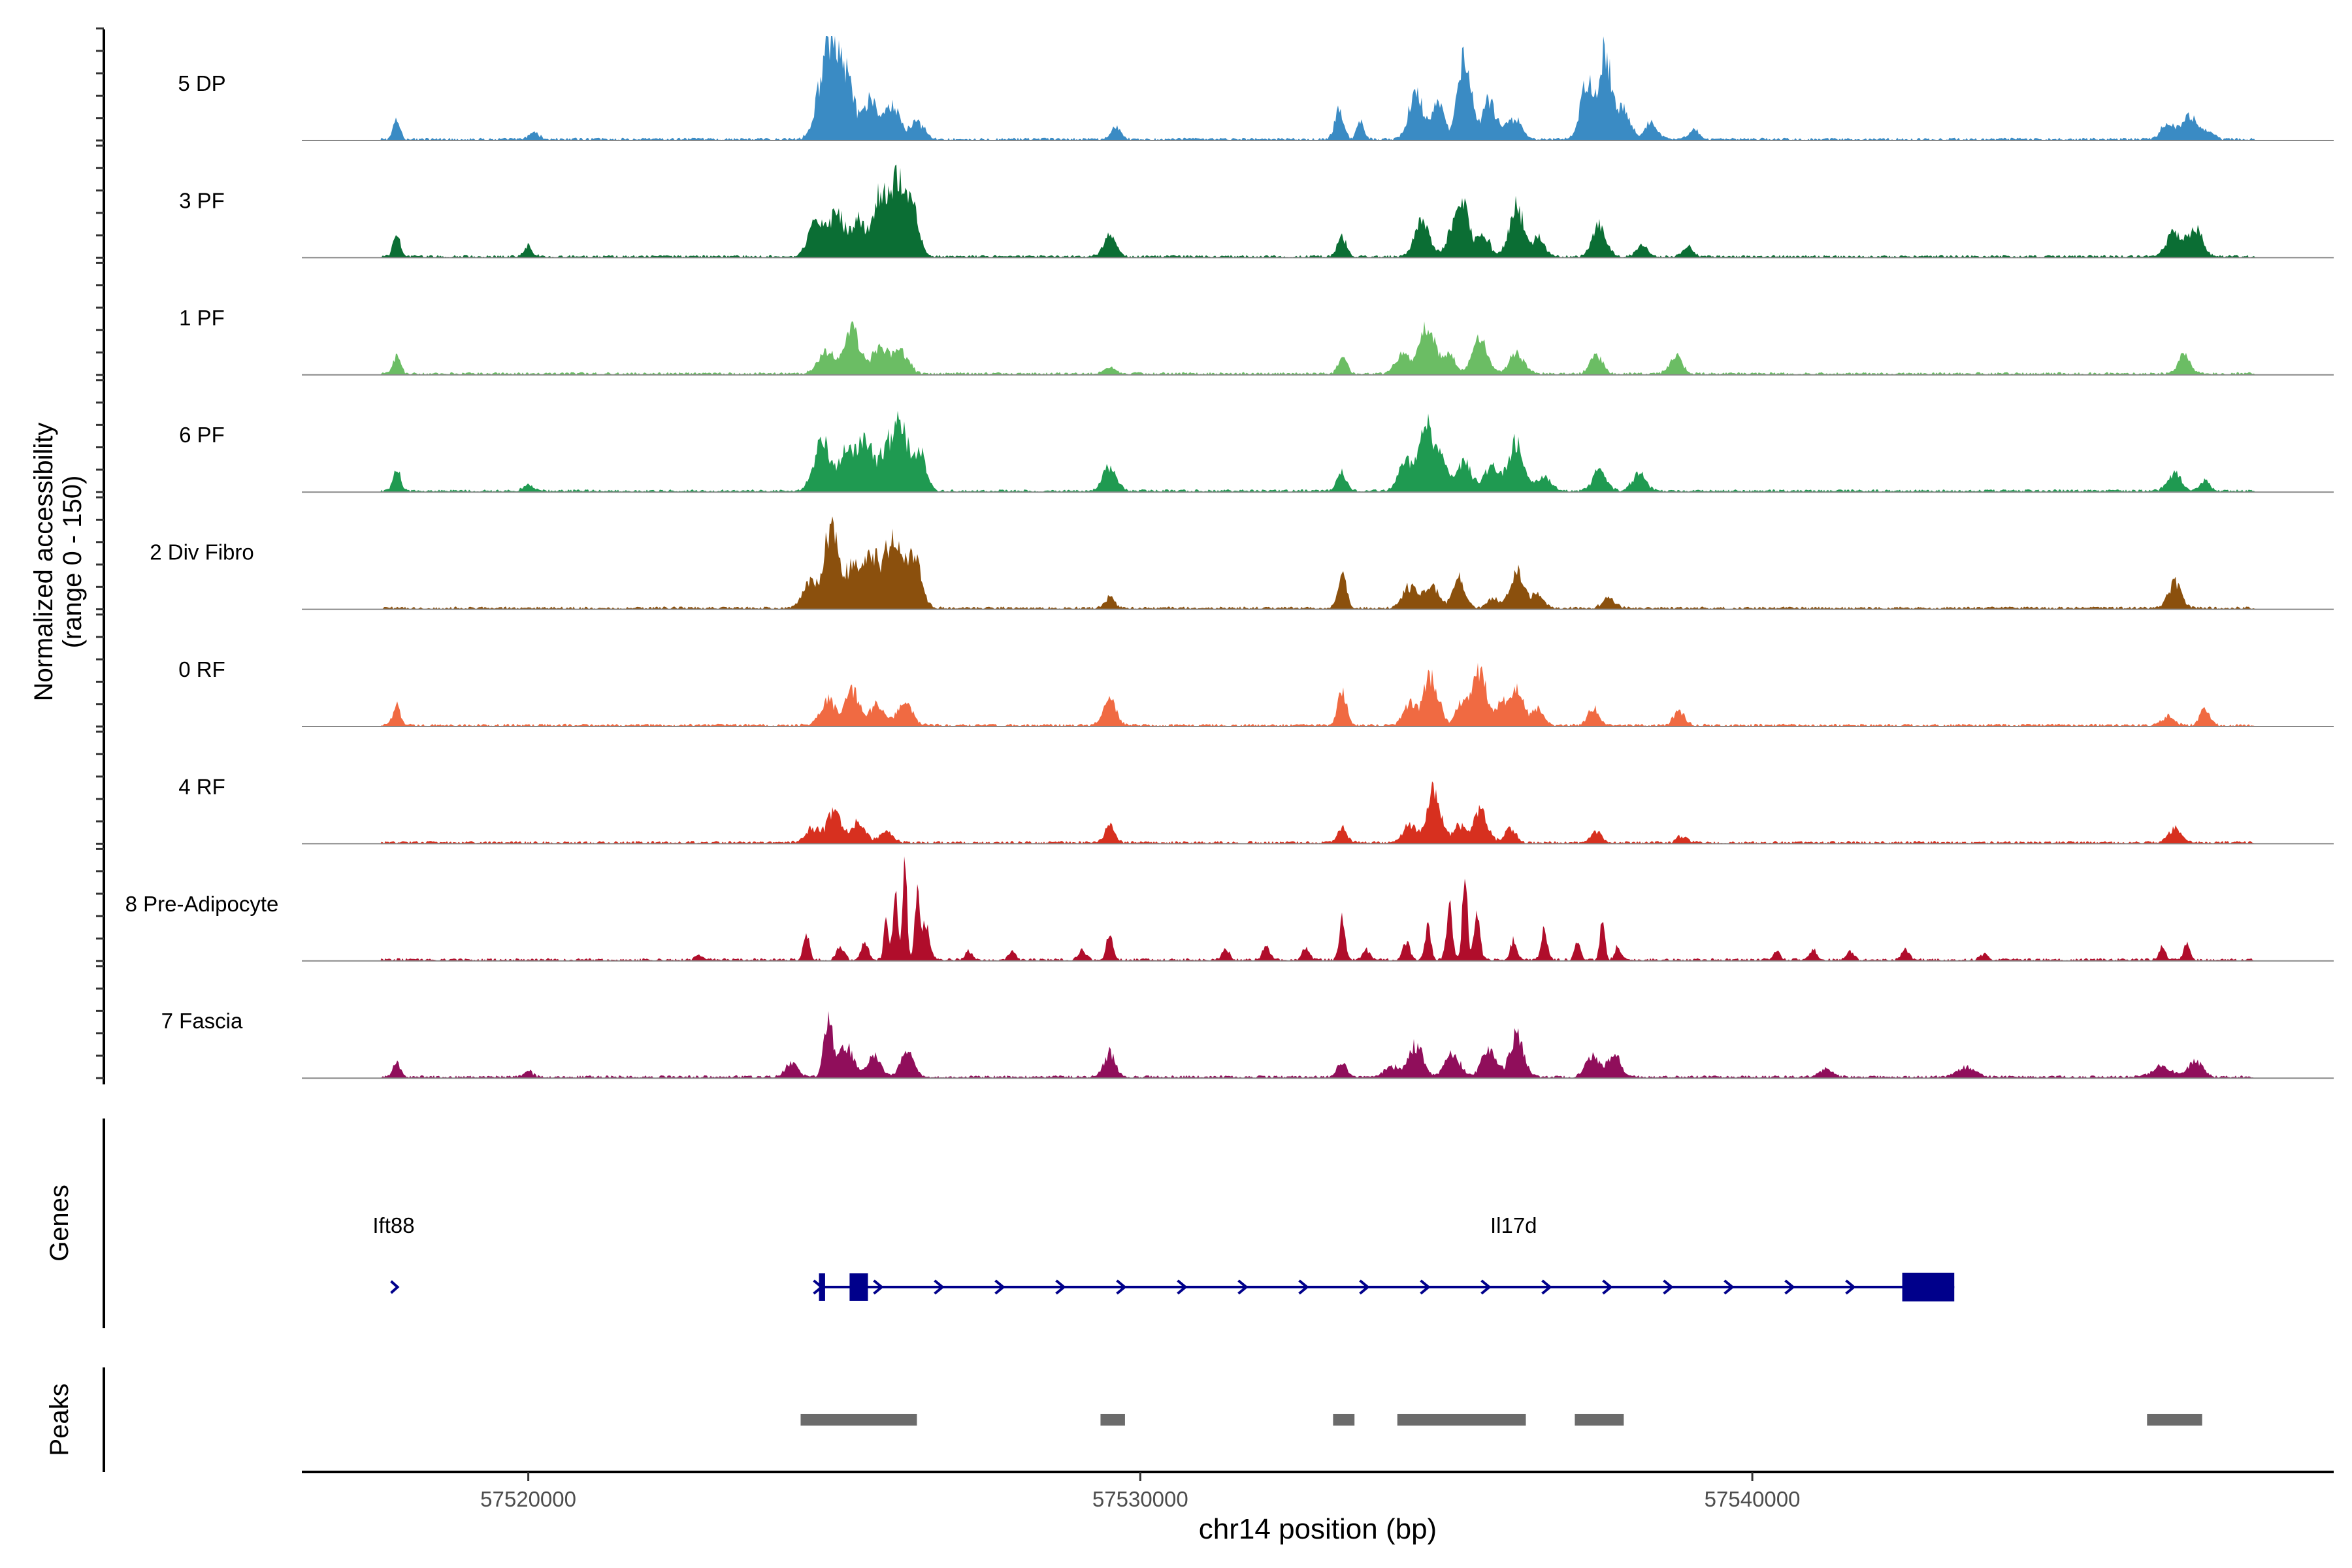 This screenshot has width=2352, height=1568. What do you see at coordinates (1256, 451) in the screenshot?
I see `track-6-pf: 6 PF` at bounding box center [1256, 451].